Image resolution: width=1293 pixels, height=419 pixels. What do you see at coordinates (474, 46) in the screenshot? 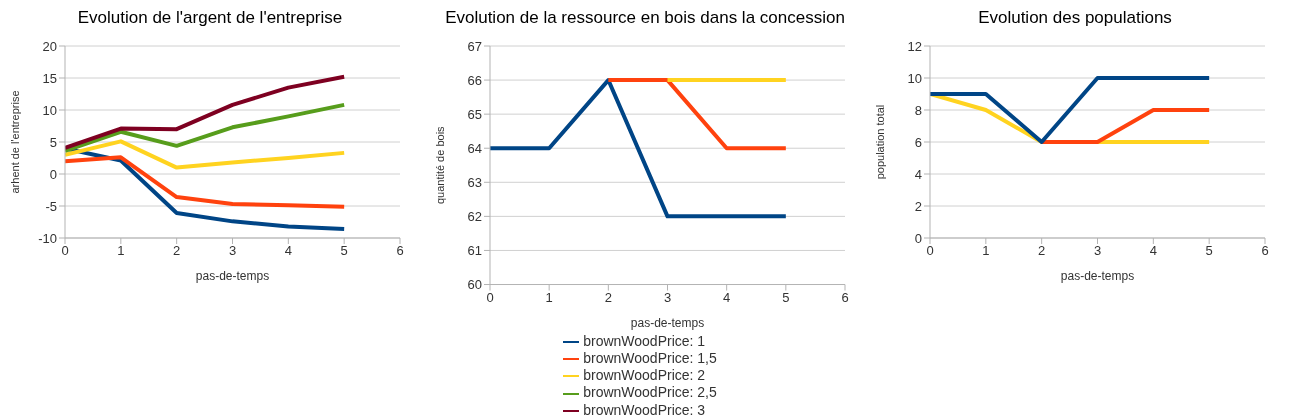
I see `y-tick-label: 67` at bounding box center [474, 46].